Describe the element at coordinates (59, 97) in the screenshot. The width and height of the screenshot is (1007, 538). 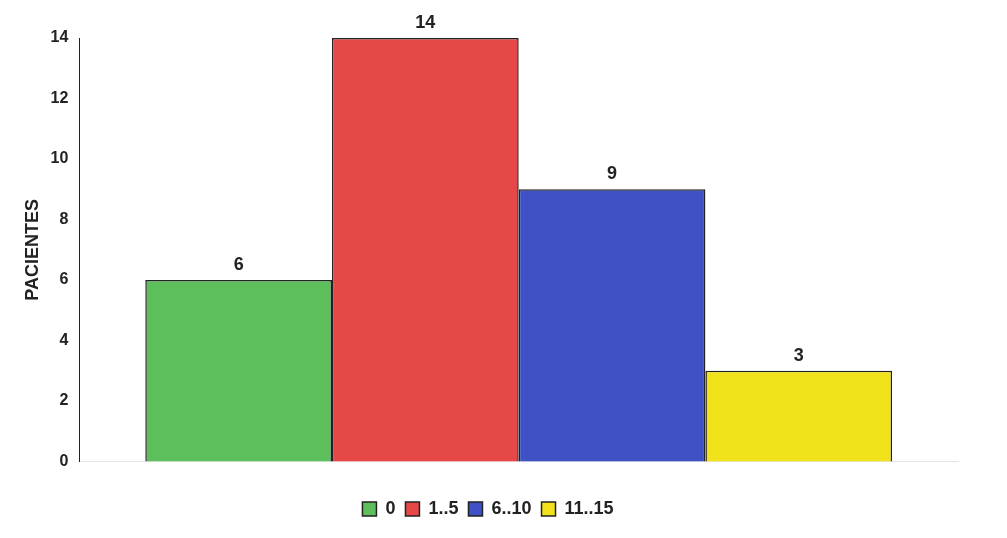
I see `y-tick-label: 12` at that location.